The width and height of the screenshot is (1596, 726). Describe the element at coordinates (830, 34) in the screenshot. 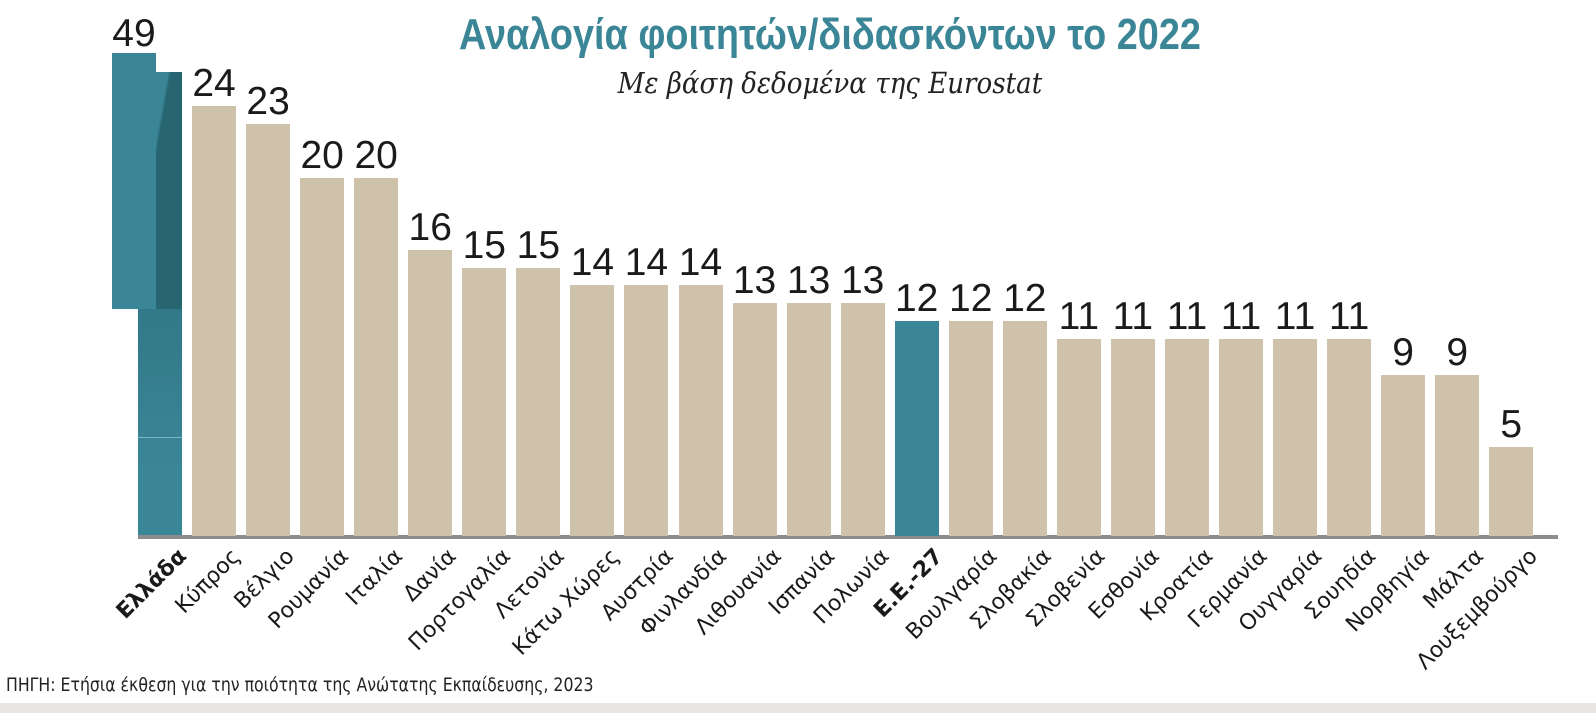

I see `chart-title: Αναλογία φοιτητών/διδασκόντων το 2022` at that location.